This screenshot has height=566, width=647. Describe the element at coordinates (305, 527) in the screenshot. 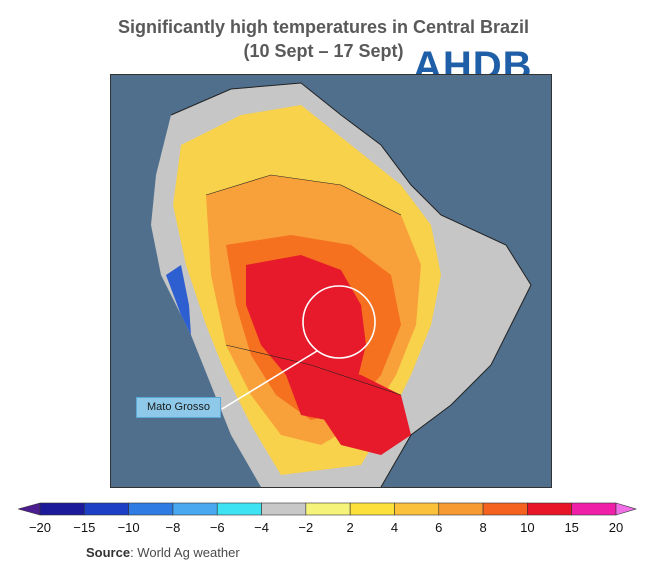

I see `colorbar-tick-label: −2` at that location.